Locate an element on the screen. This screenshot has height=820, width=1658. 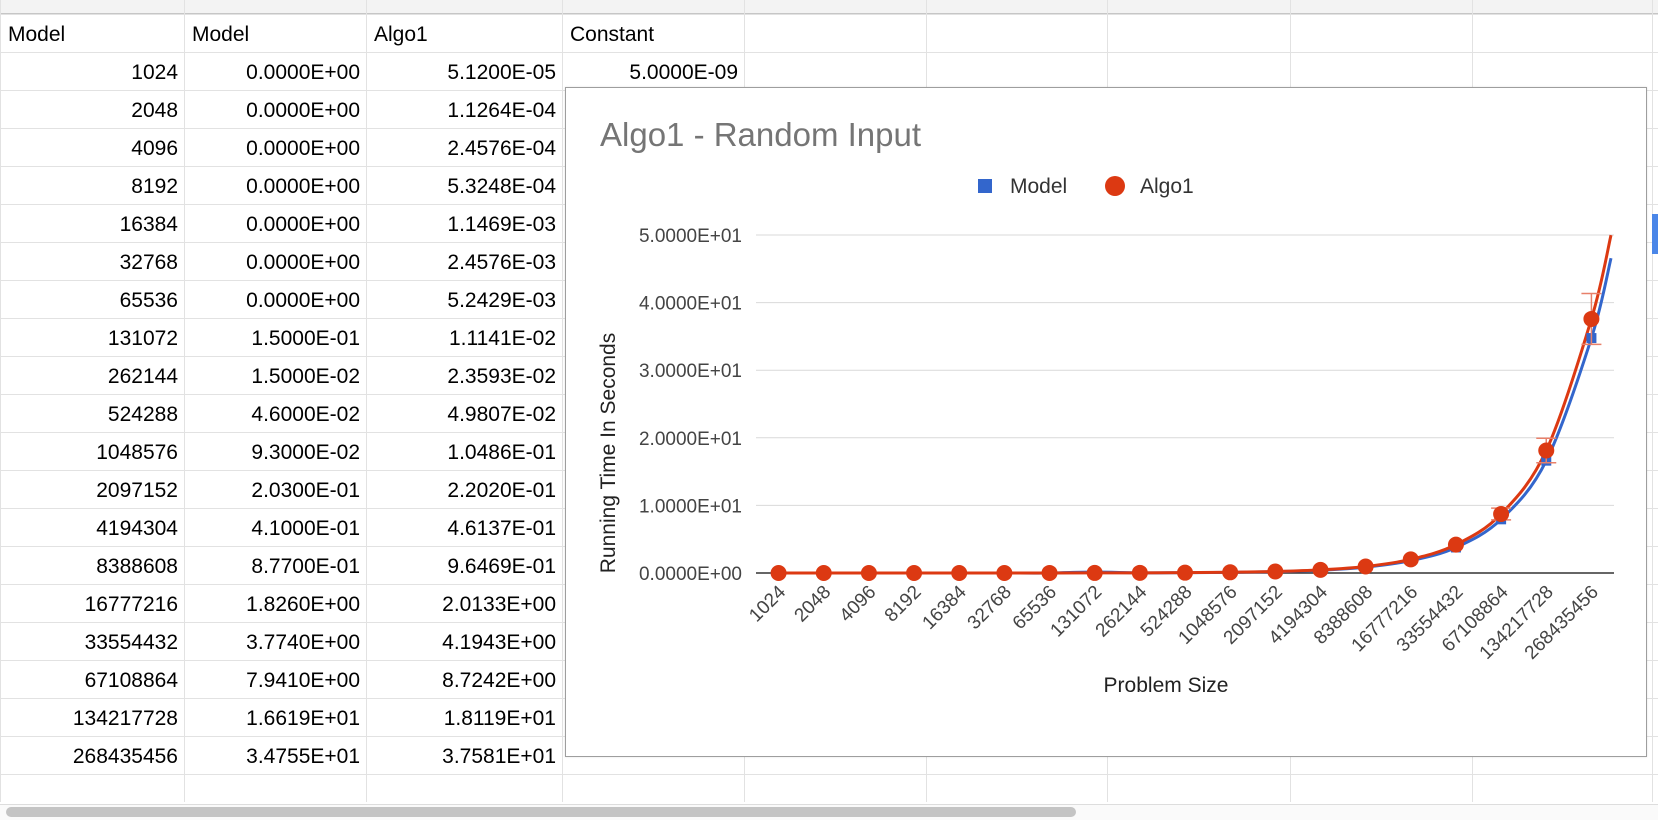
data-cell: 1.1141E-02 is located at coordinates (502, 338).